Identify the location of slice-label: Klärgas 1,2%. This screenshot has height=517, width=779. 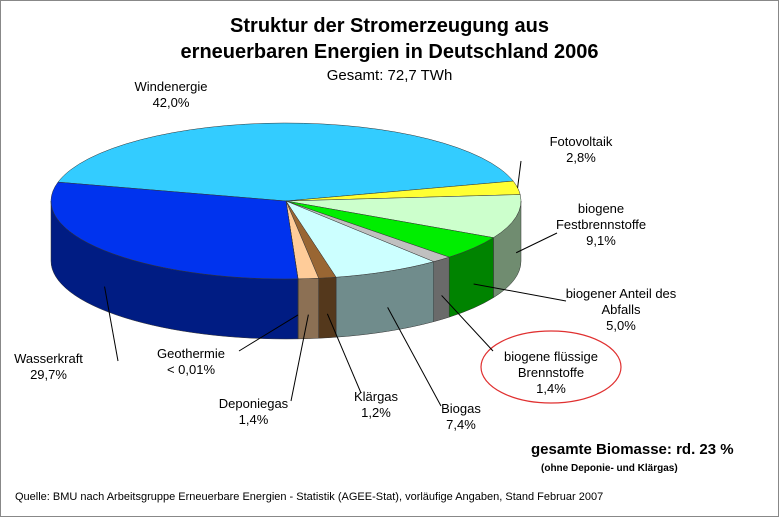
(376, 405).